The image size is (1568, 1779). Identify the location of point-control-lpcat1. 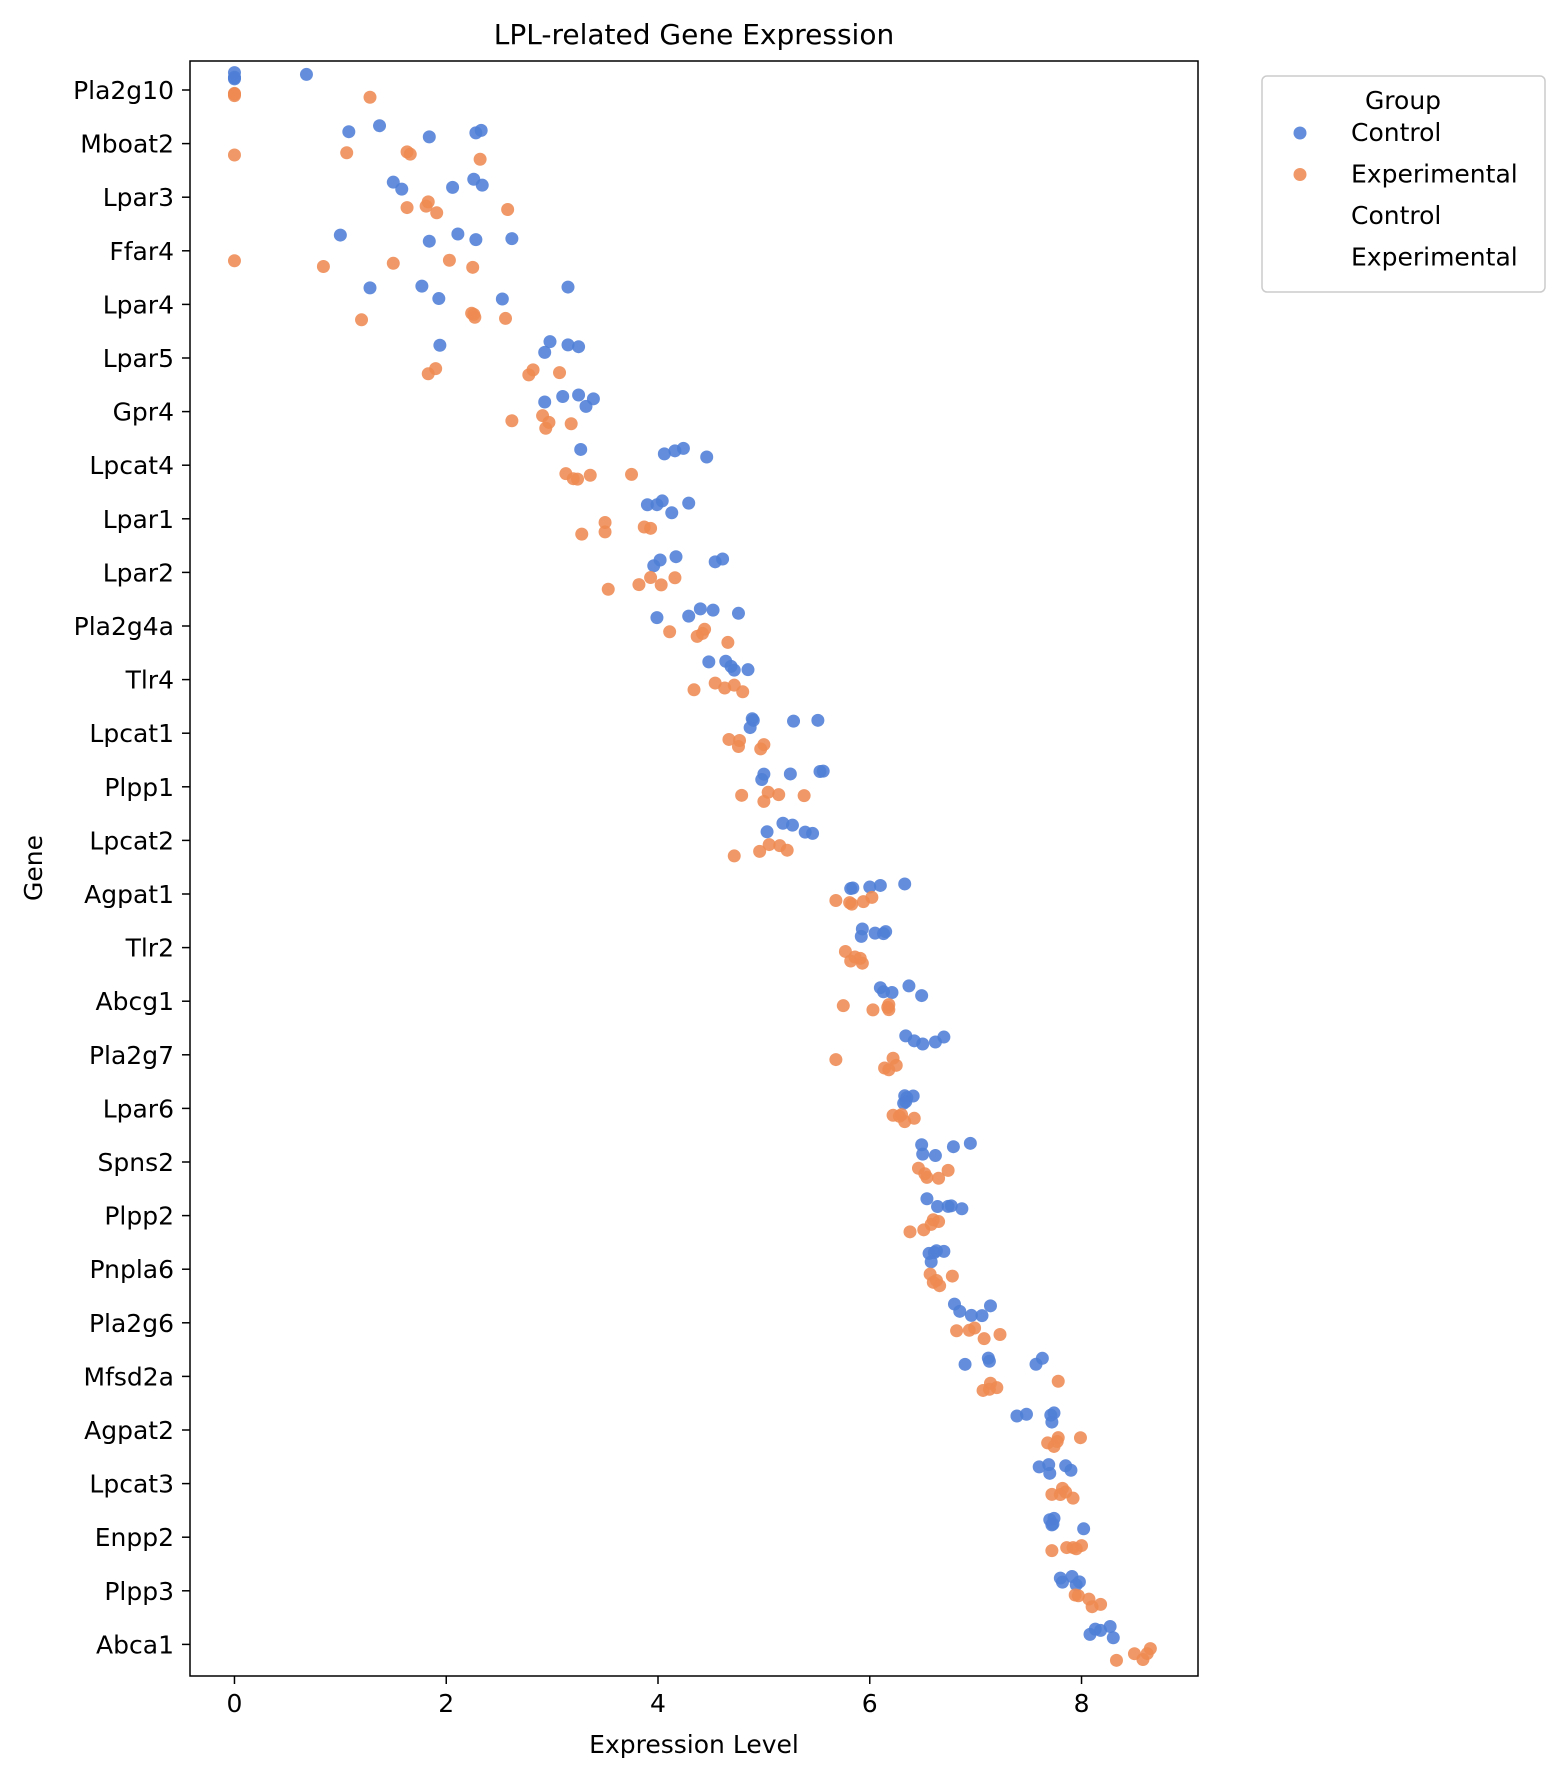
(794, 721).